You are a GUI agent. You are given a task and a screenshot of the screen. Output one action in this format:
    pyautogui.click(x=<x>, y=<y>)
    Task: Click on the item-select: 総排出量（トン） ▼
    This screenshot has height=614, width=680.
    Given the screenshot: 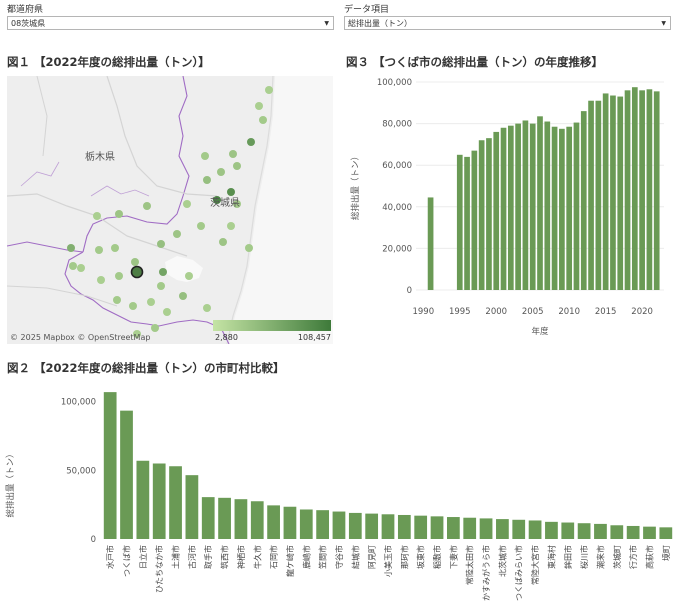 What is the action you would take?
    pyautogui.click(x=507, y=23)
    